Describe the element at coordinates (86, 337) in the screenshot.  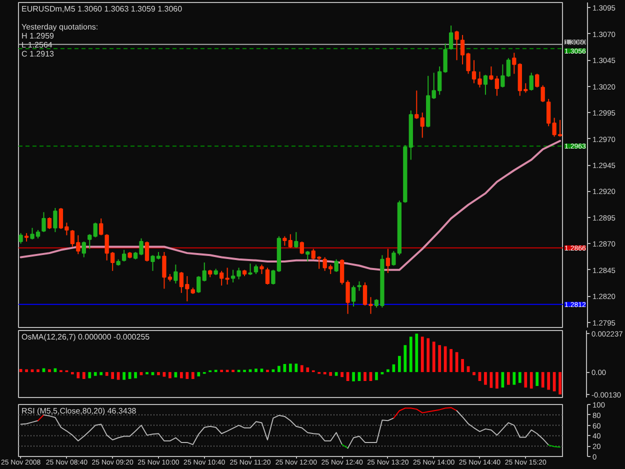
I see `chart-title: OsMA(12,26,7) 0.000000 -0.000255` at that location.